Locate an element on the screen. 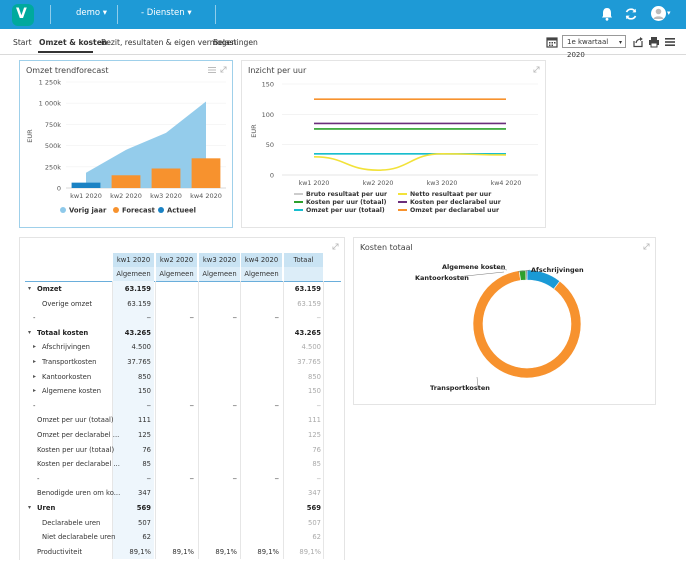  cell-value: 850 is located at coordinates (144, 376).